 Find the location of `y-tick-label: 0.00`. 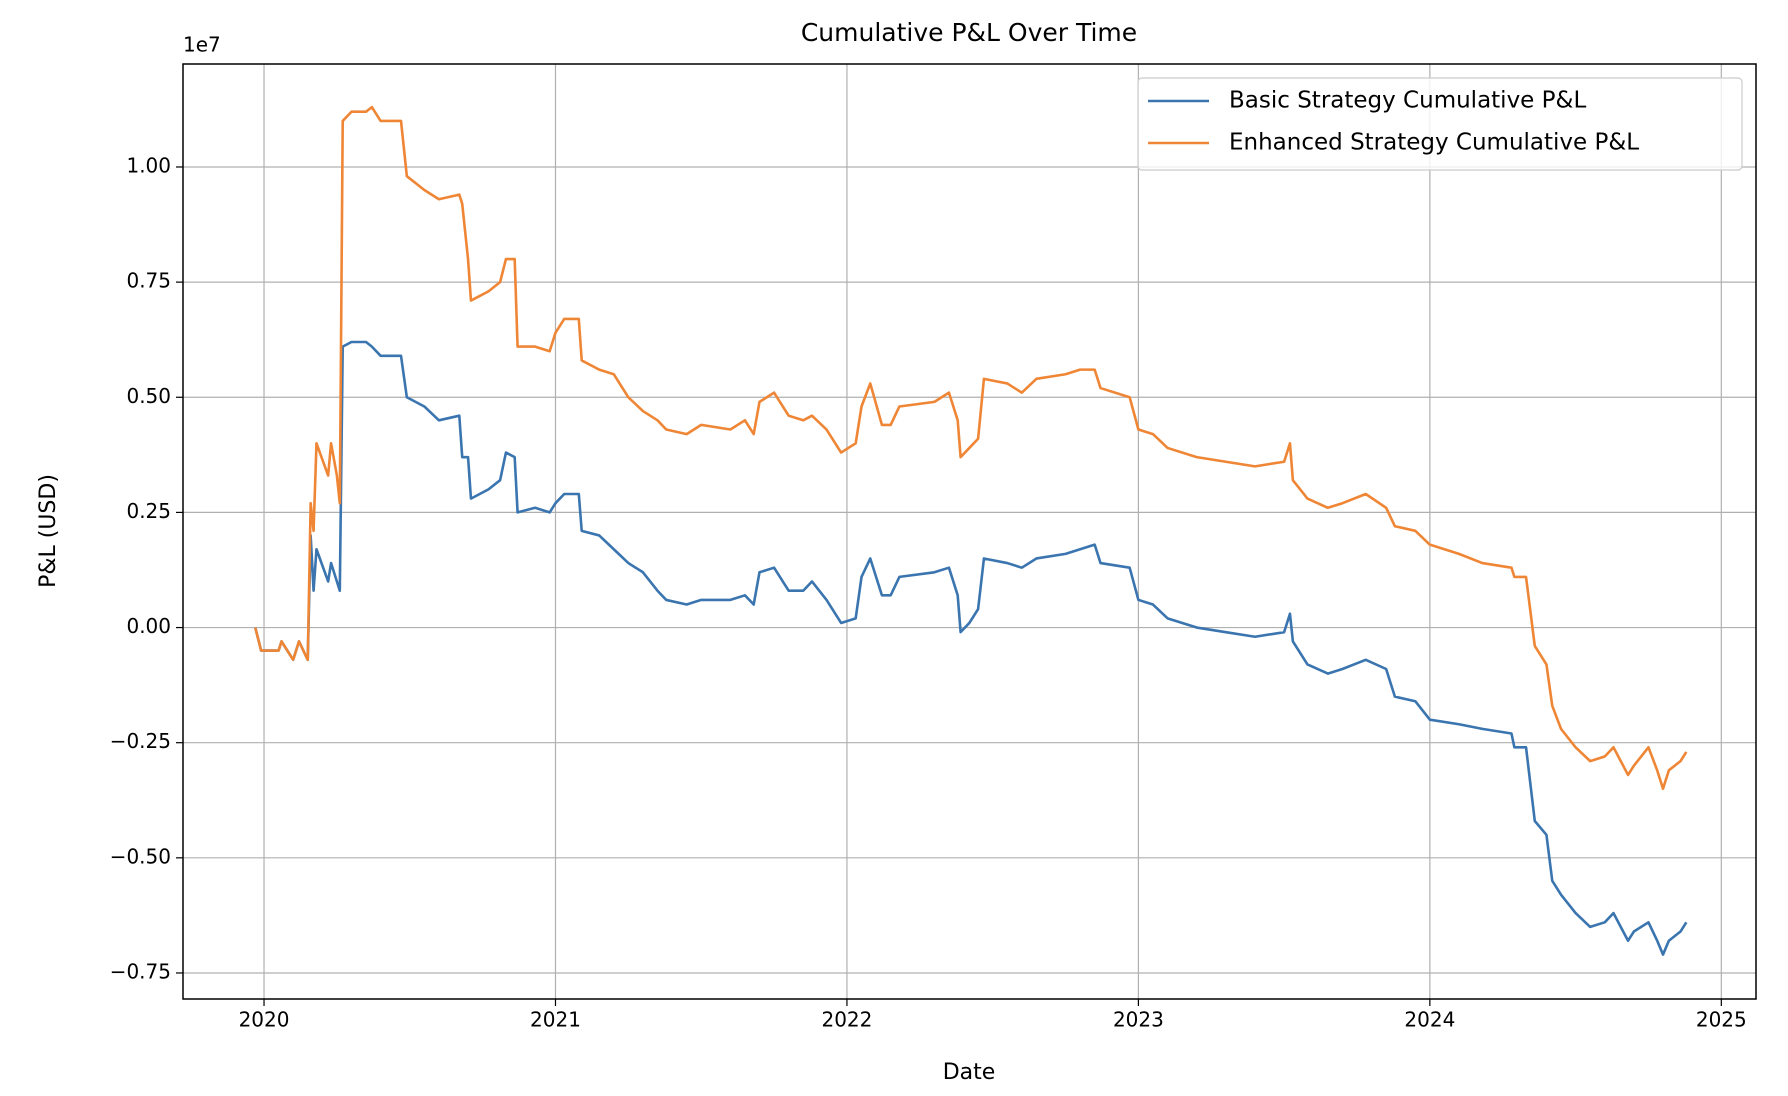

y-tick-label: 0.00 is located at coordinates (148, 626).